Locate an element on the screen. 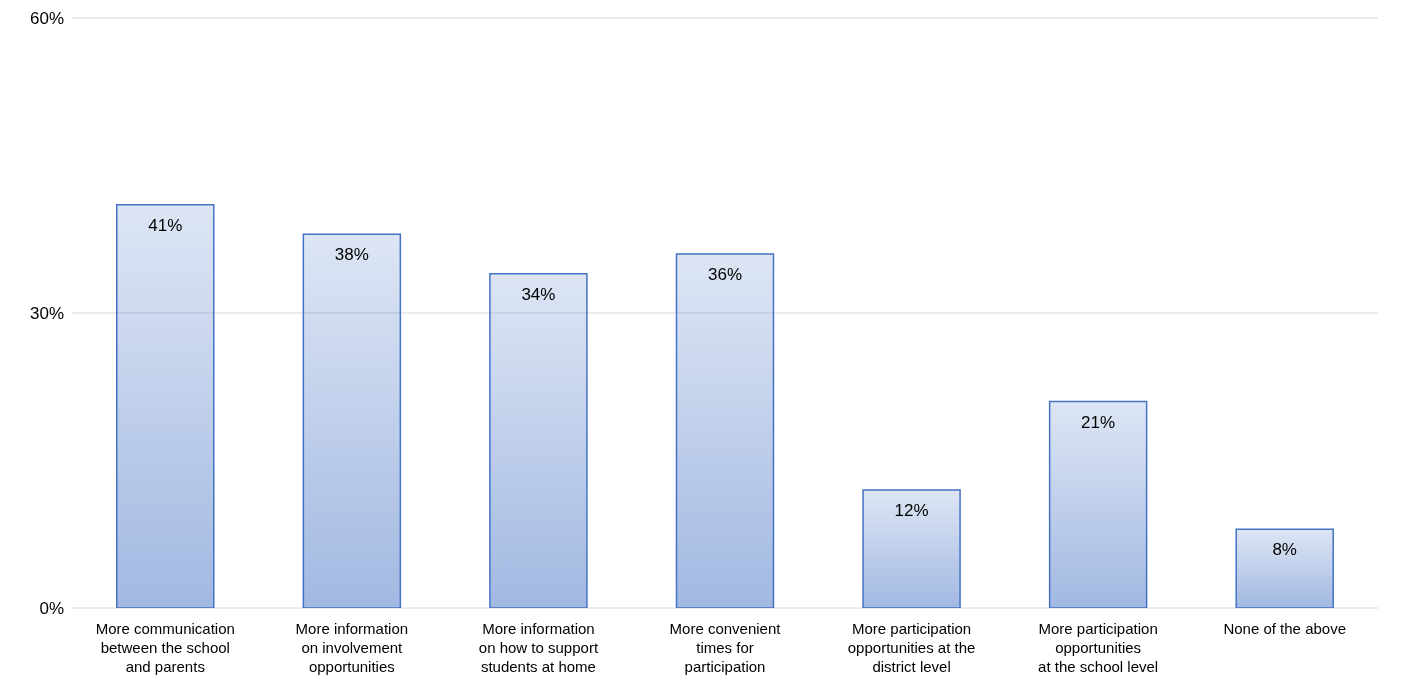 This screenshot has width=1413, height=696. x-tick-label: More participation opportunities at the school level is located at coordinates (1098, 647).